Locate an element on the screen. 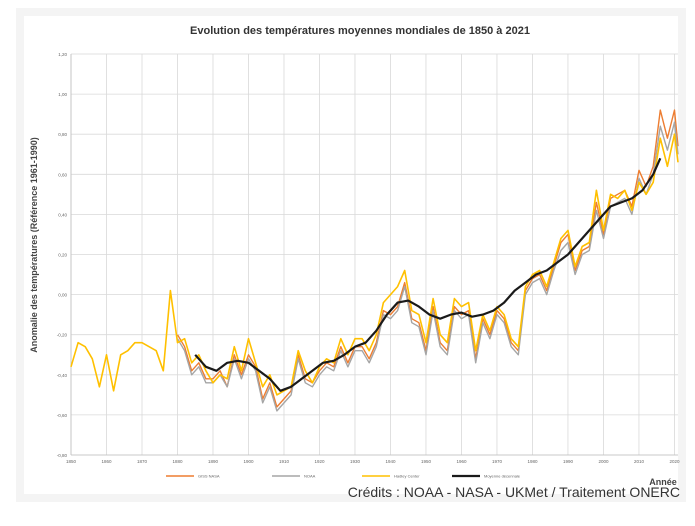 This screenshot has width=695, height=526. x-tick-label: 2010 is located at coordinates (639, 461).